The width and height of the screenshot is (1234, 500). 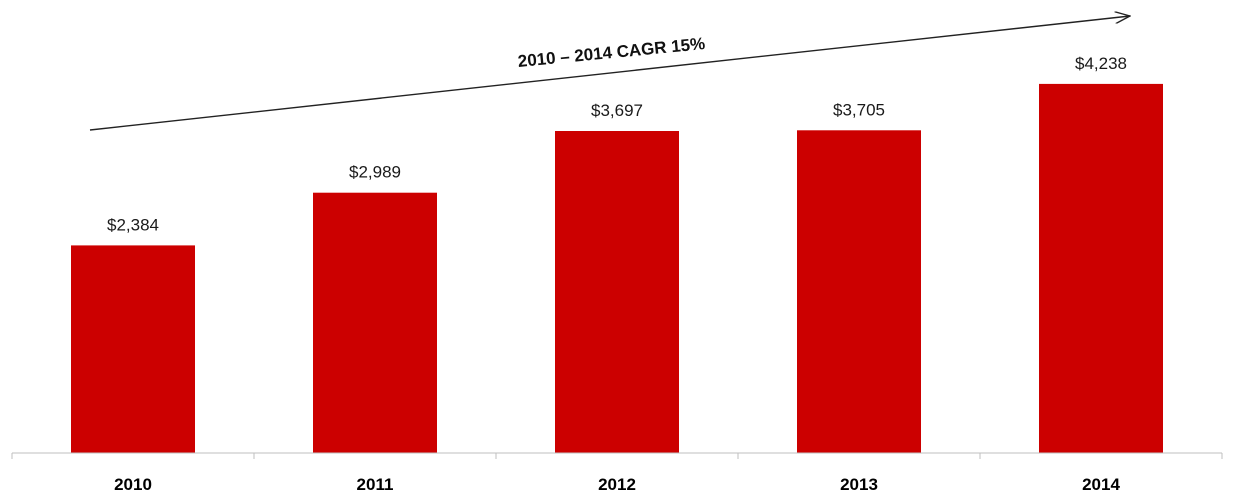 What do you see at coordinates (859, 109) in the screenshot?
I see `value-label-2013: $3,705` at bounding box center [859, 109].